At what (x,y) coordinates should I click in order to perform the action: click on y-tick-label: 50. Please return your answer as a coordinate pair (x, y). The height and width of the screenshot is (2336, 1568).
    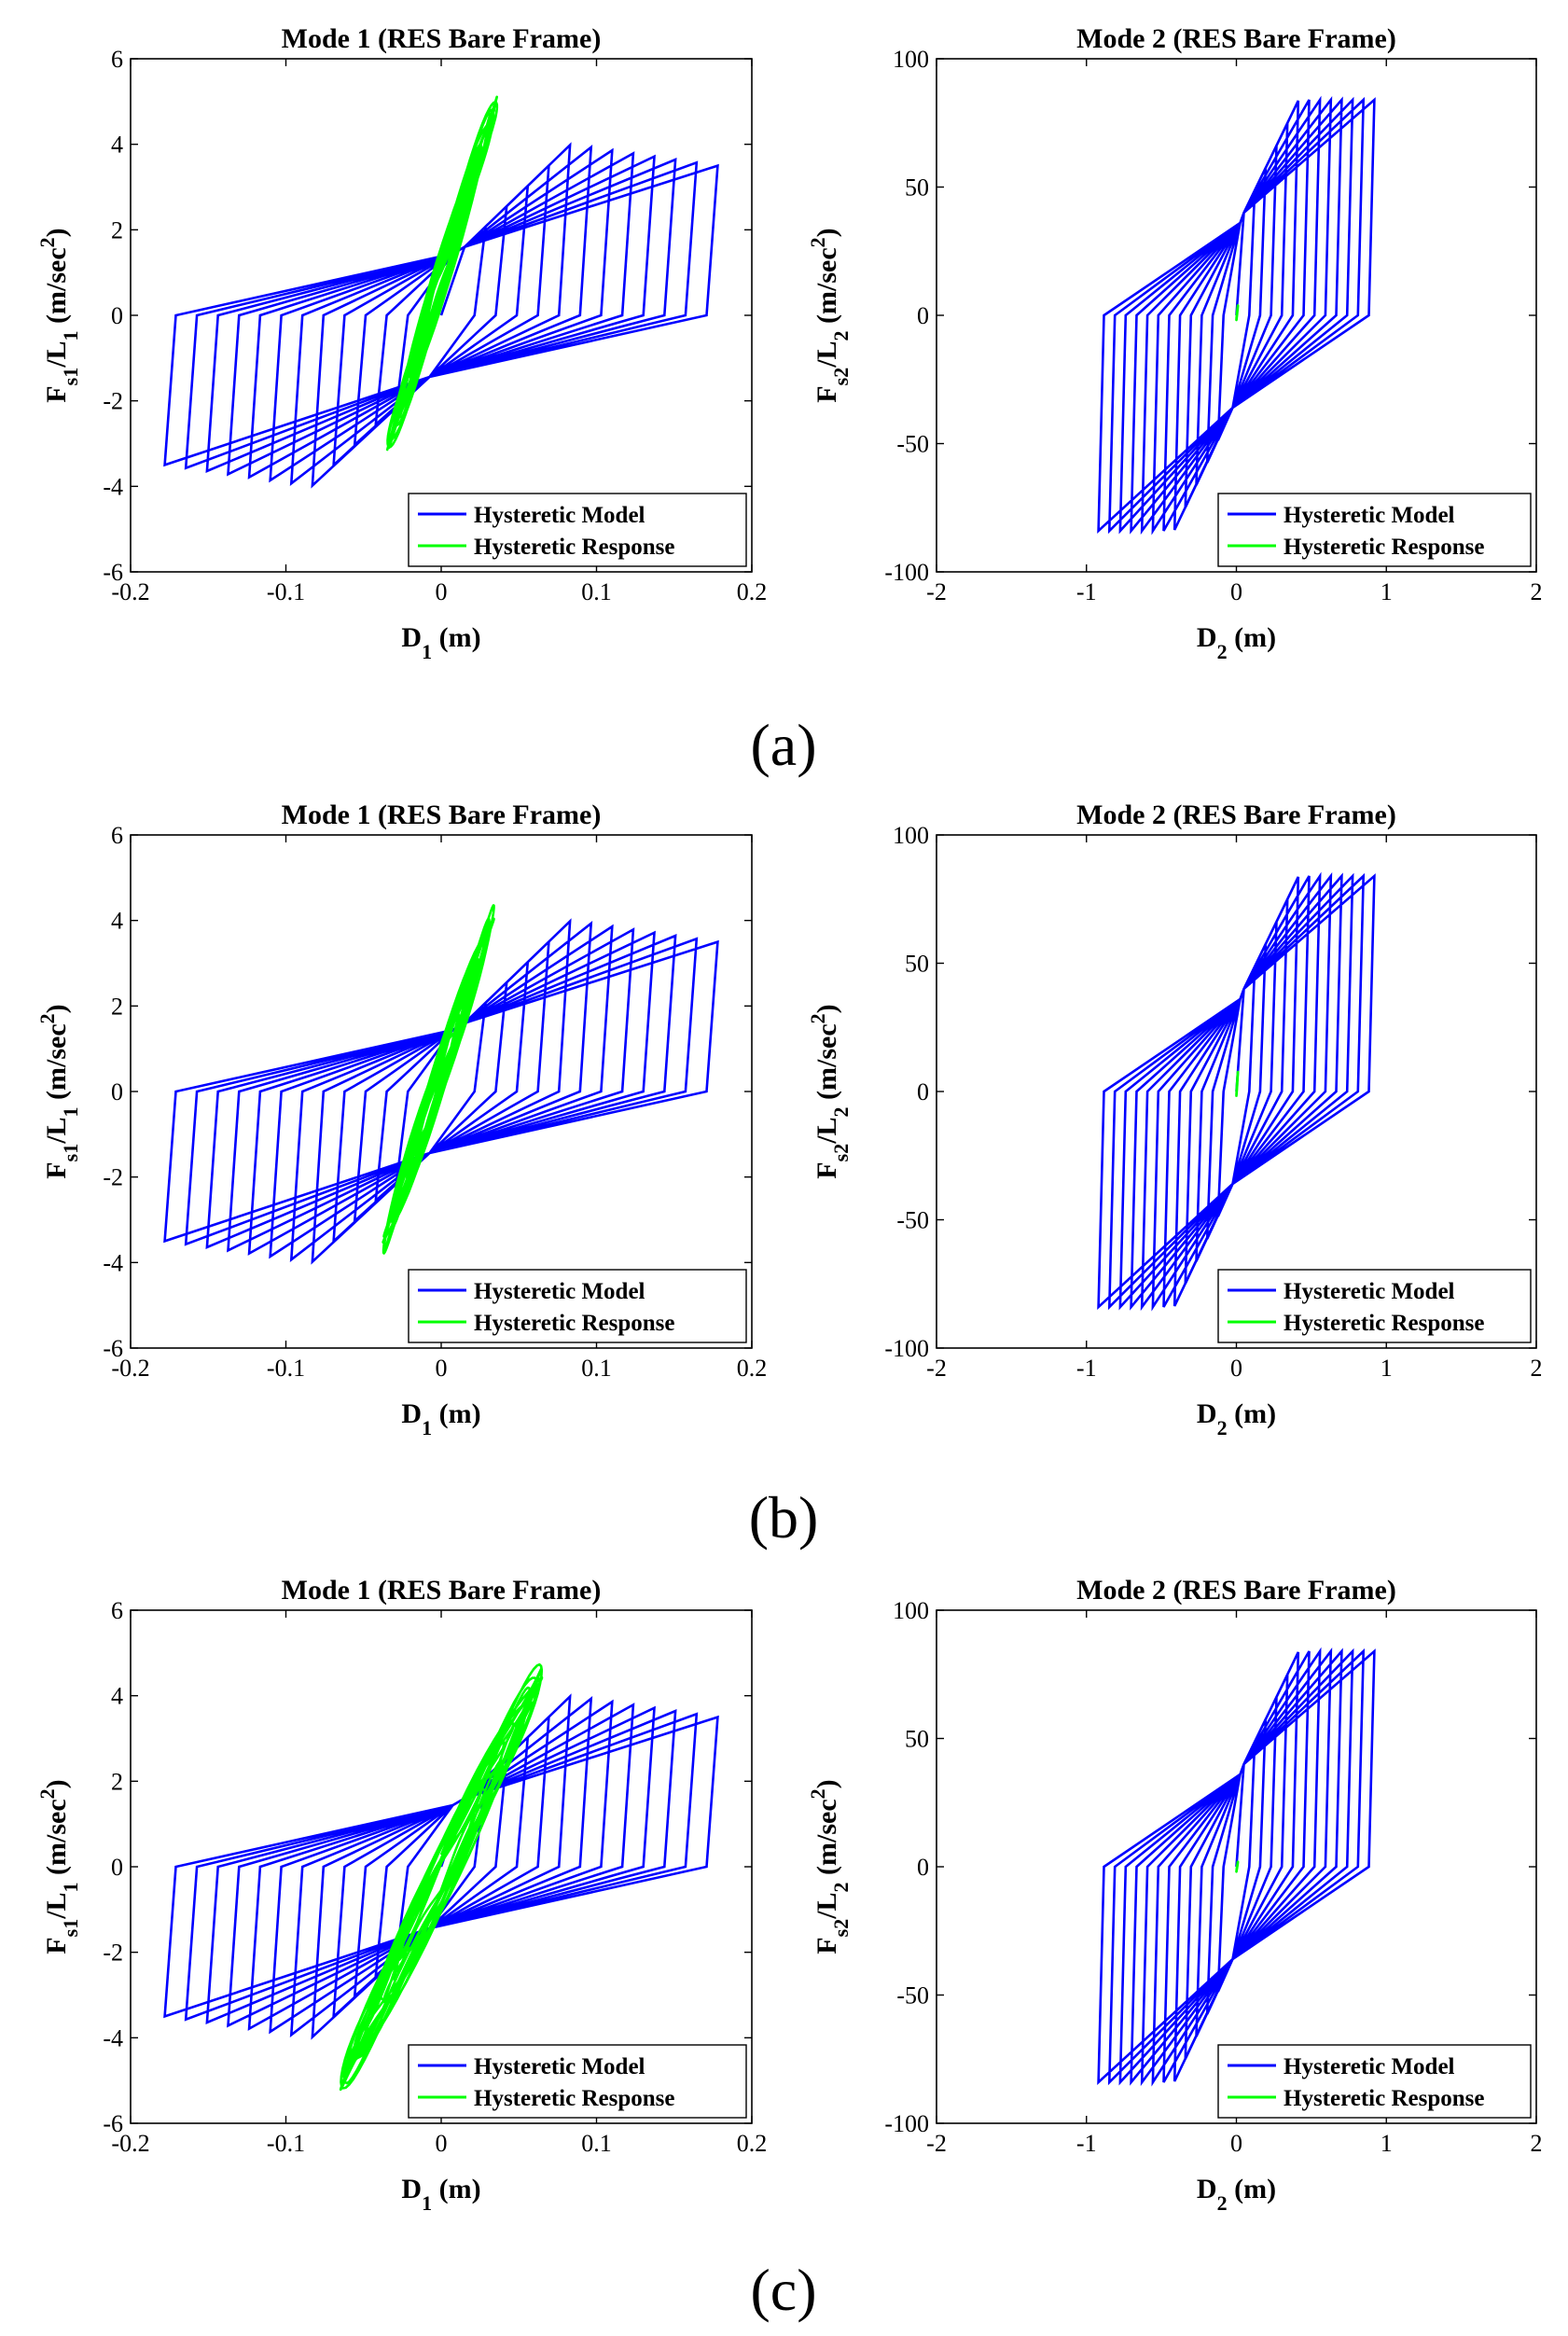
    Looking at the image, I should click on (917, 188).